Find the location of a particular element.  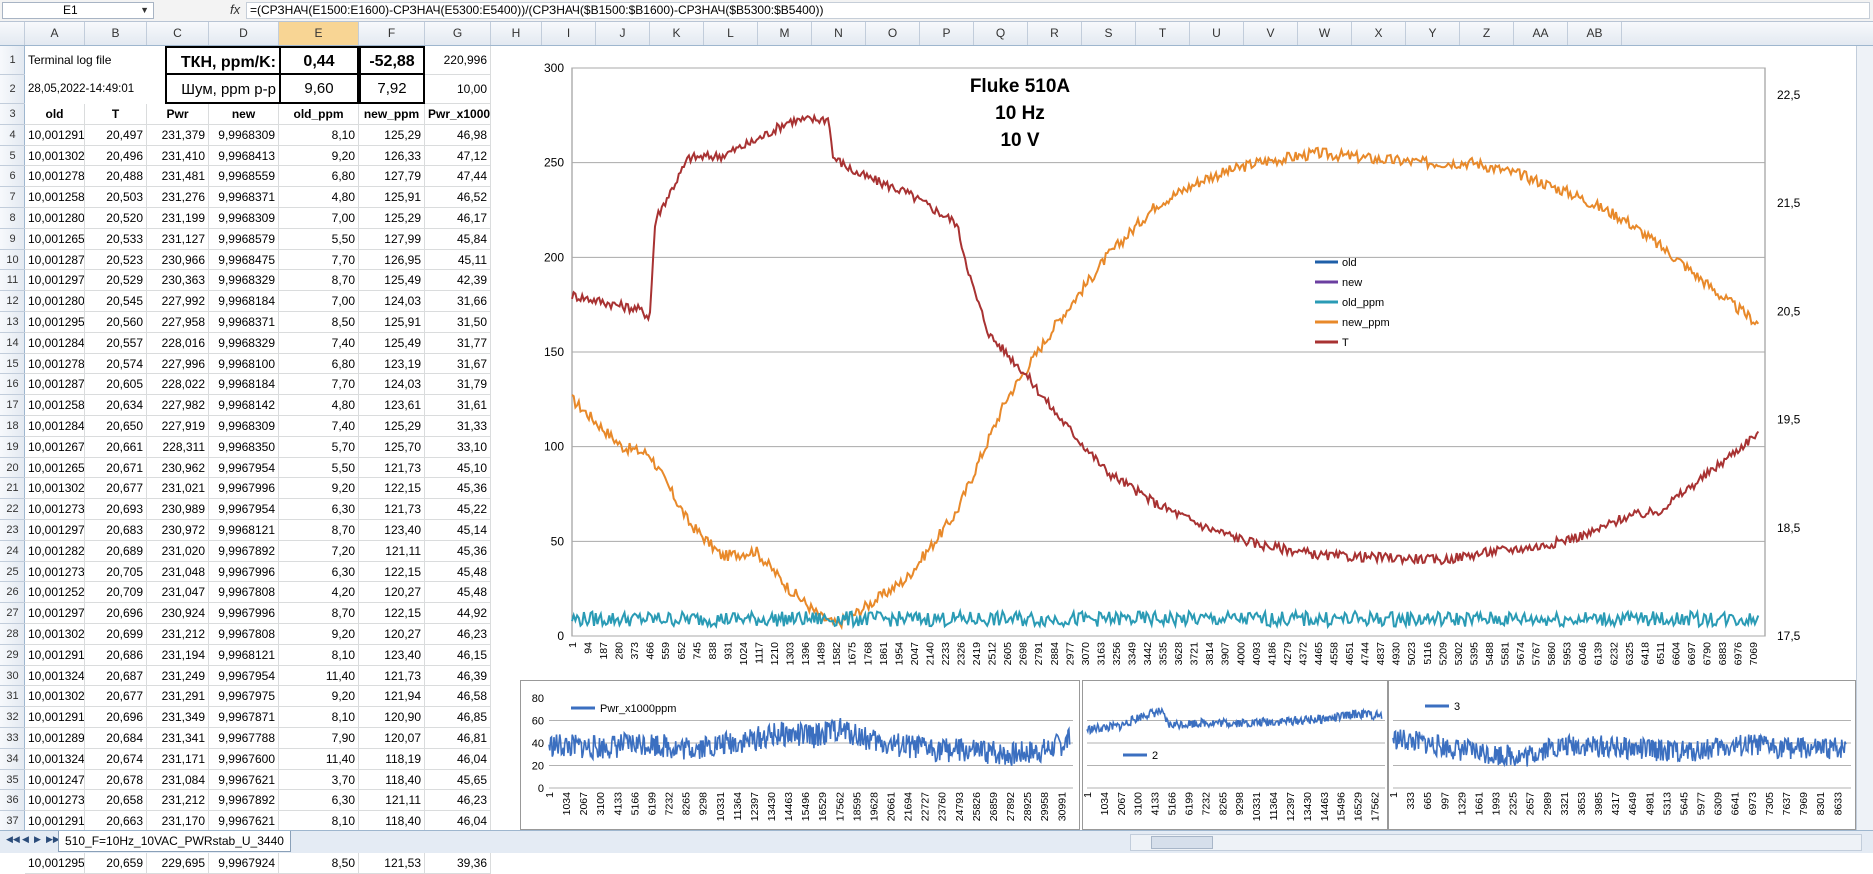

table-cell: 6,30 is located at coordinates (319, 509).